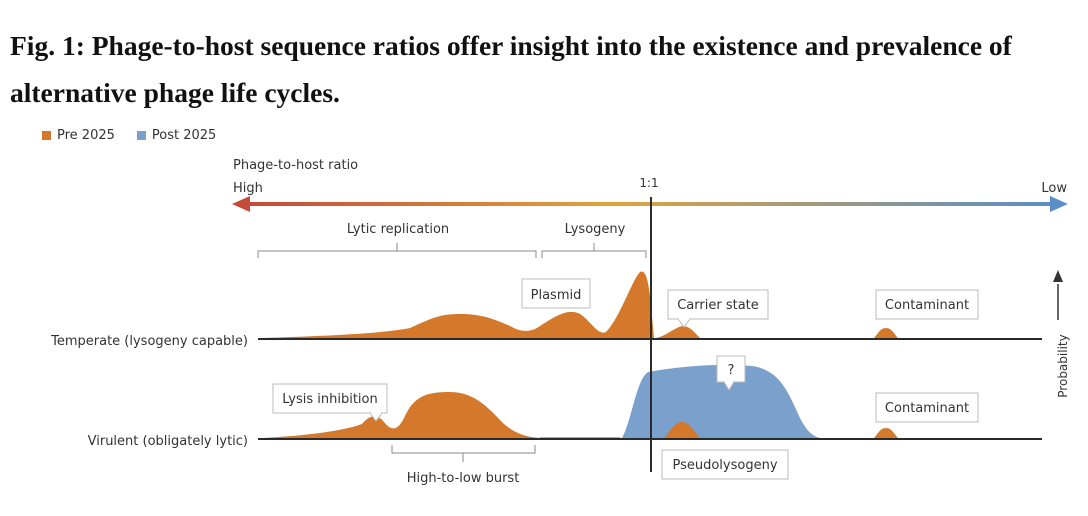  Describe the element at coordinates (886, 433) in the screenshot. I see `contaminant-bottom-curve` at that location.